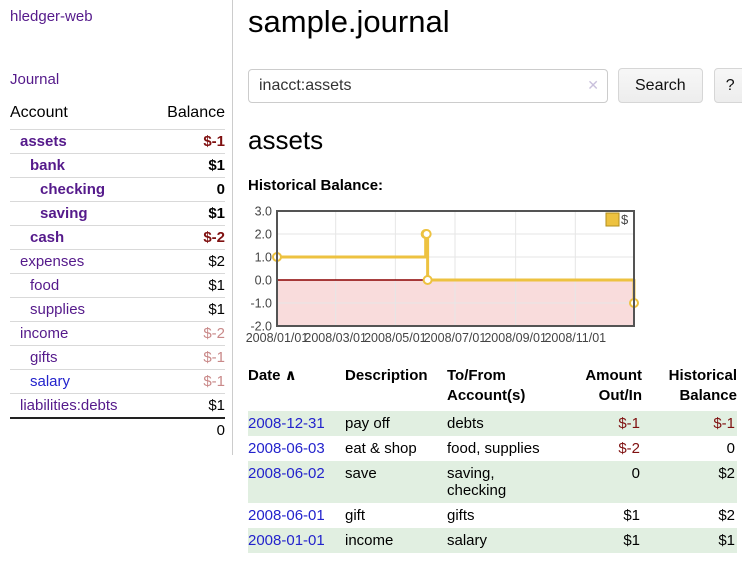 The width and height of the screenshot is (742, 582). What do you see at coordinates (47, 237) in the screenshot?
I see `account-link: cash` at bounding box center [47, 237].